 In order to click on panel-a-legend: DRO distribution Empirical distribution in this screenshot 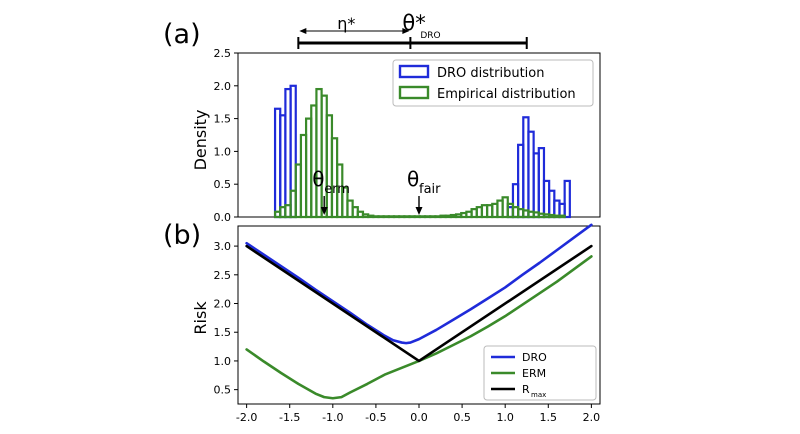, I will do `click(493, 83)`.